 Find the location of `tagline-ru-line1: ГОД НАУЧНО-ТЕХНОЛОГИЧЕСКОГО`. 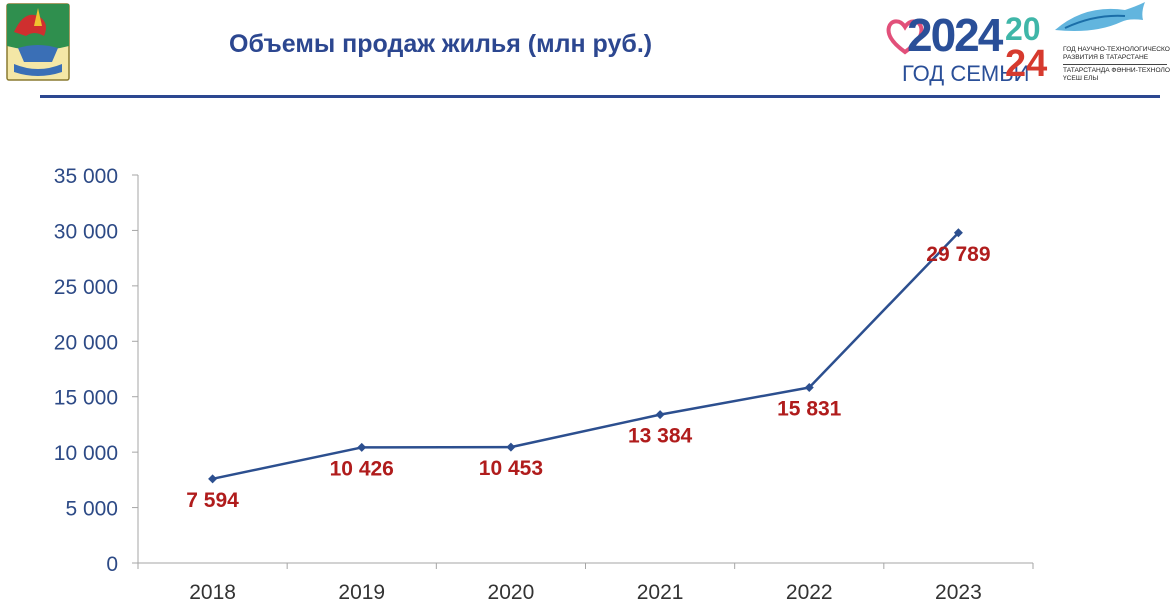

tagline-ru-line1: ГОД НАУЧНО-ТЕХНОЛОГИЧЕСКОГО is located at coordinates (1116, 49).